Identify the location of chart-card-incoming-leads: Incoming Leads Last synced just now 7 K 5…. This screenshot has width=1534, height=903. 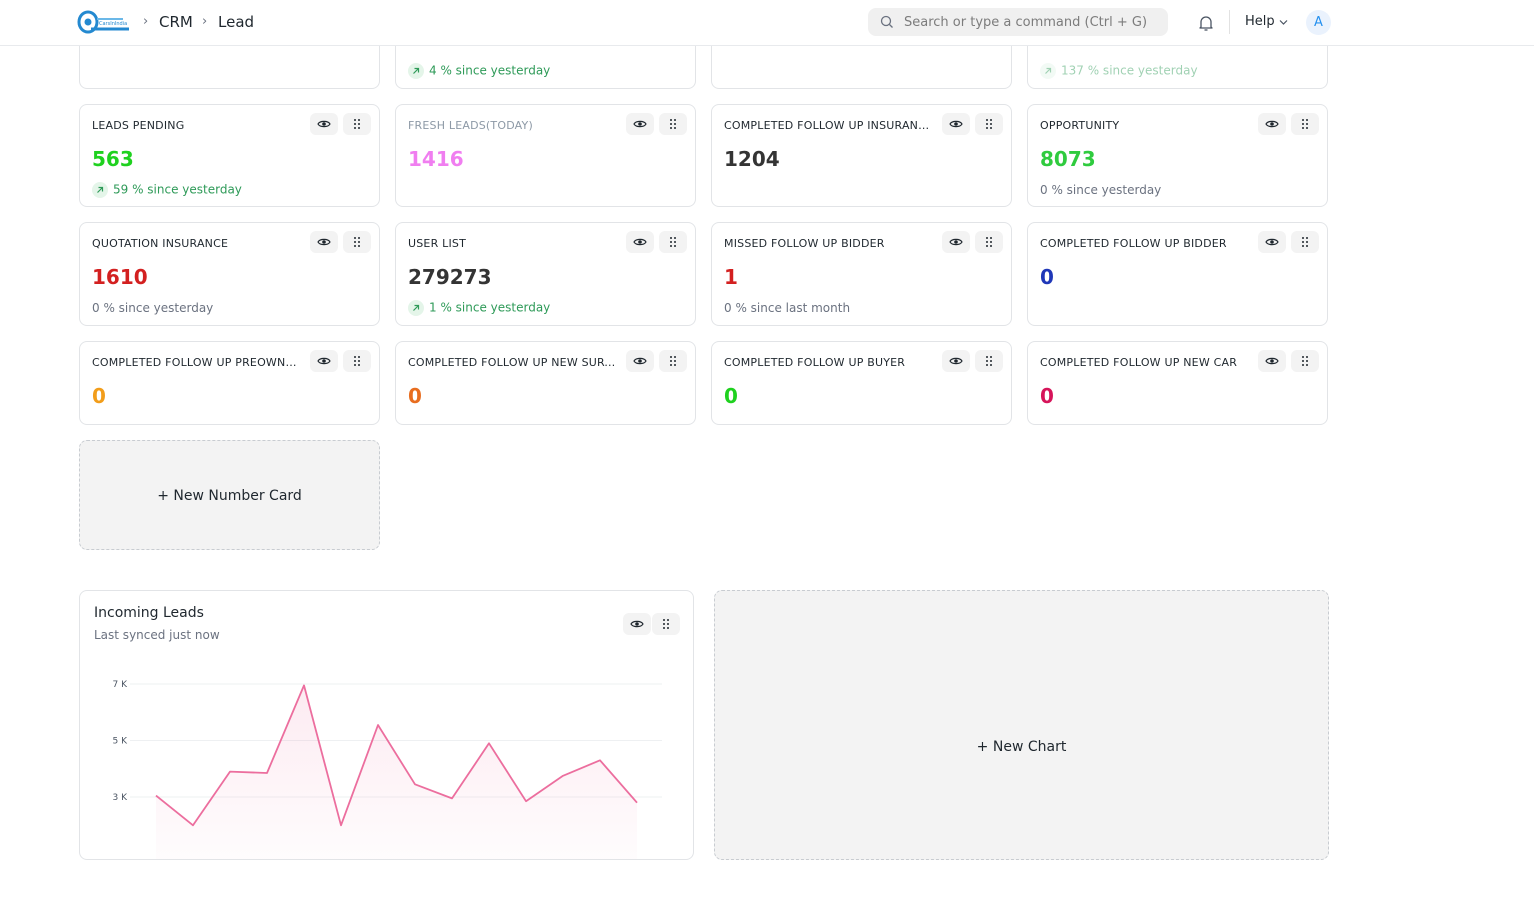
(386, 725).